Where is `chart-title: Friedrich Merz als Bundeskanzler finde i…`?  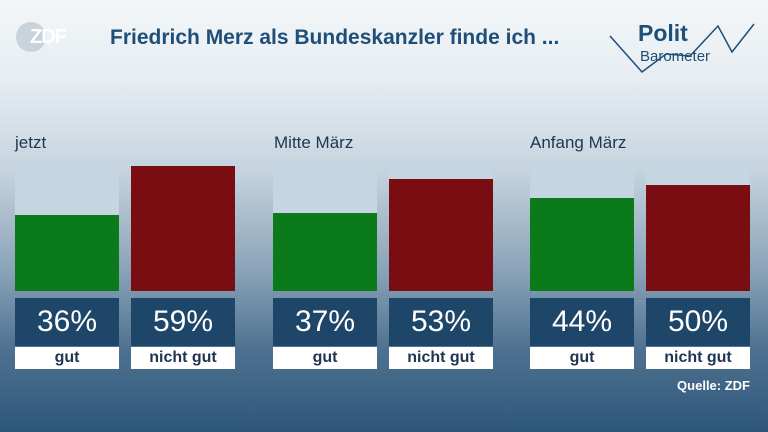 chart-title: Friedrich Merz als Bundeskanzler finde i… is located at coordinates (335, 37).